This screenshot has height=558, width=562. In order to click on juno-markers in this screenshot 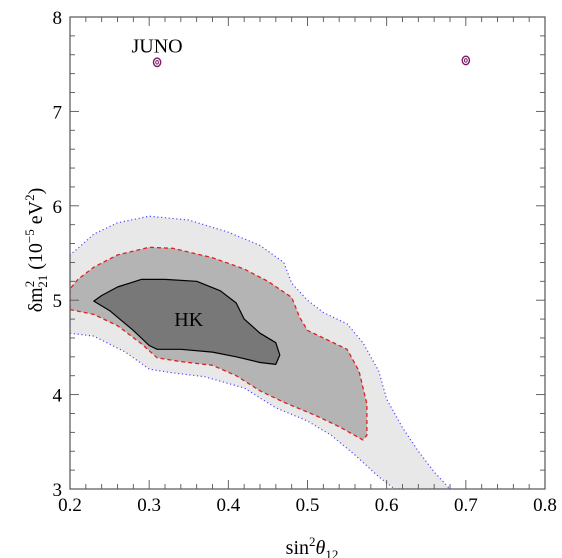, I will do `click(311, 61)`.